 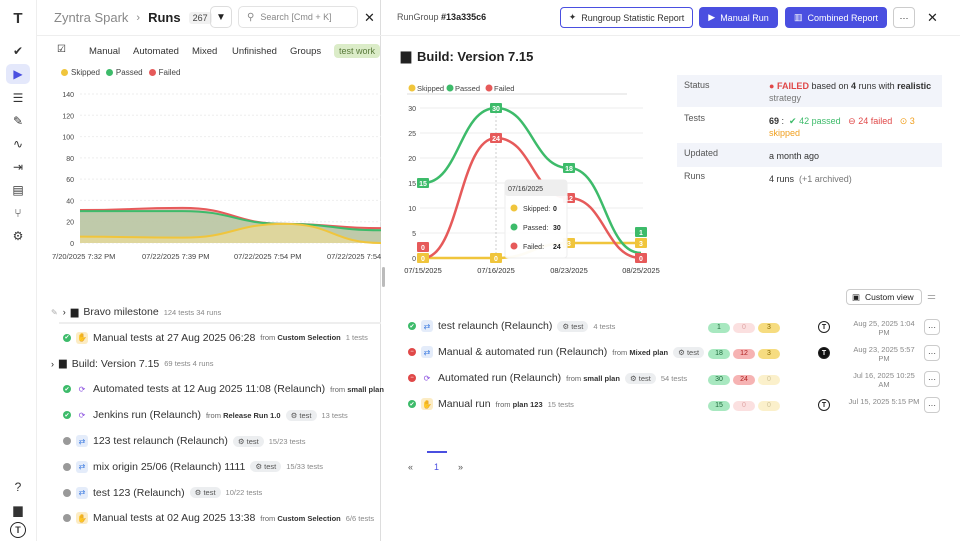 What do you see at coordinates (496, 259) in the screenshot?
I see `data-label: 0` at bounding box center [496, 259].